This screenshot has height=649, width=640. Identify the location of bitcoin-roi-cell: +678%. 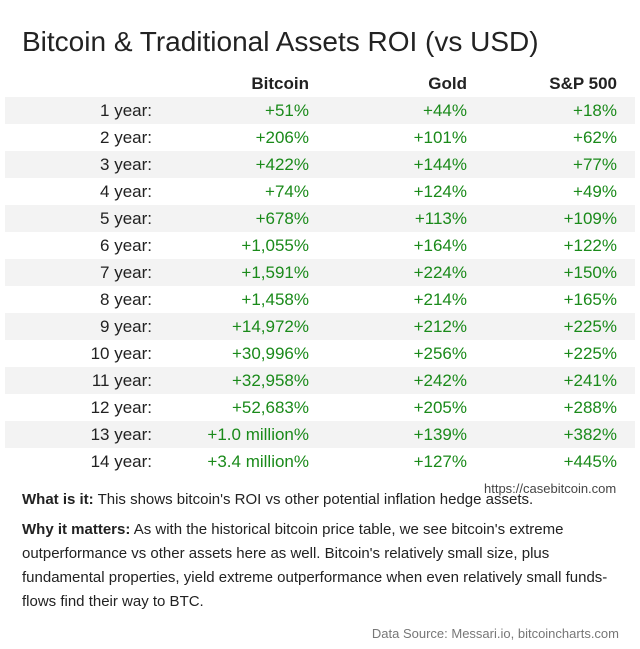
(230, 218).